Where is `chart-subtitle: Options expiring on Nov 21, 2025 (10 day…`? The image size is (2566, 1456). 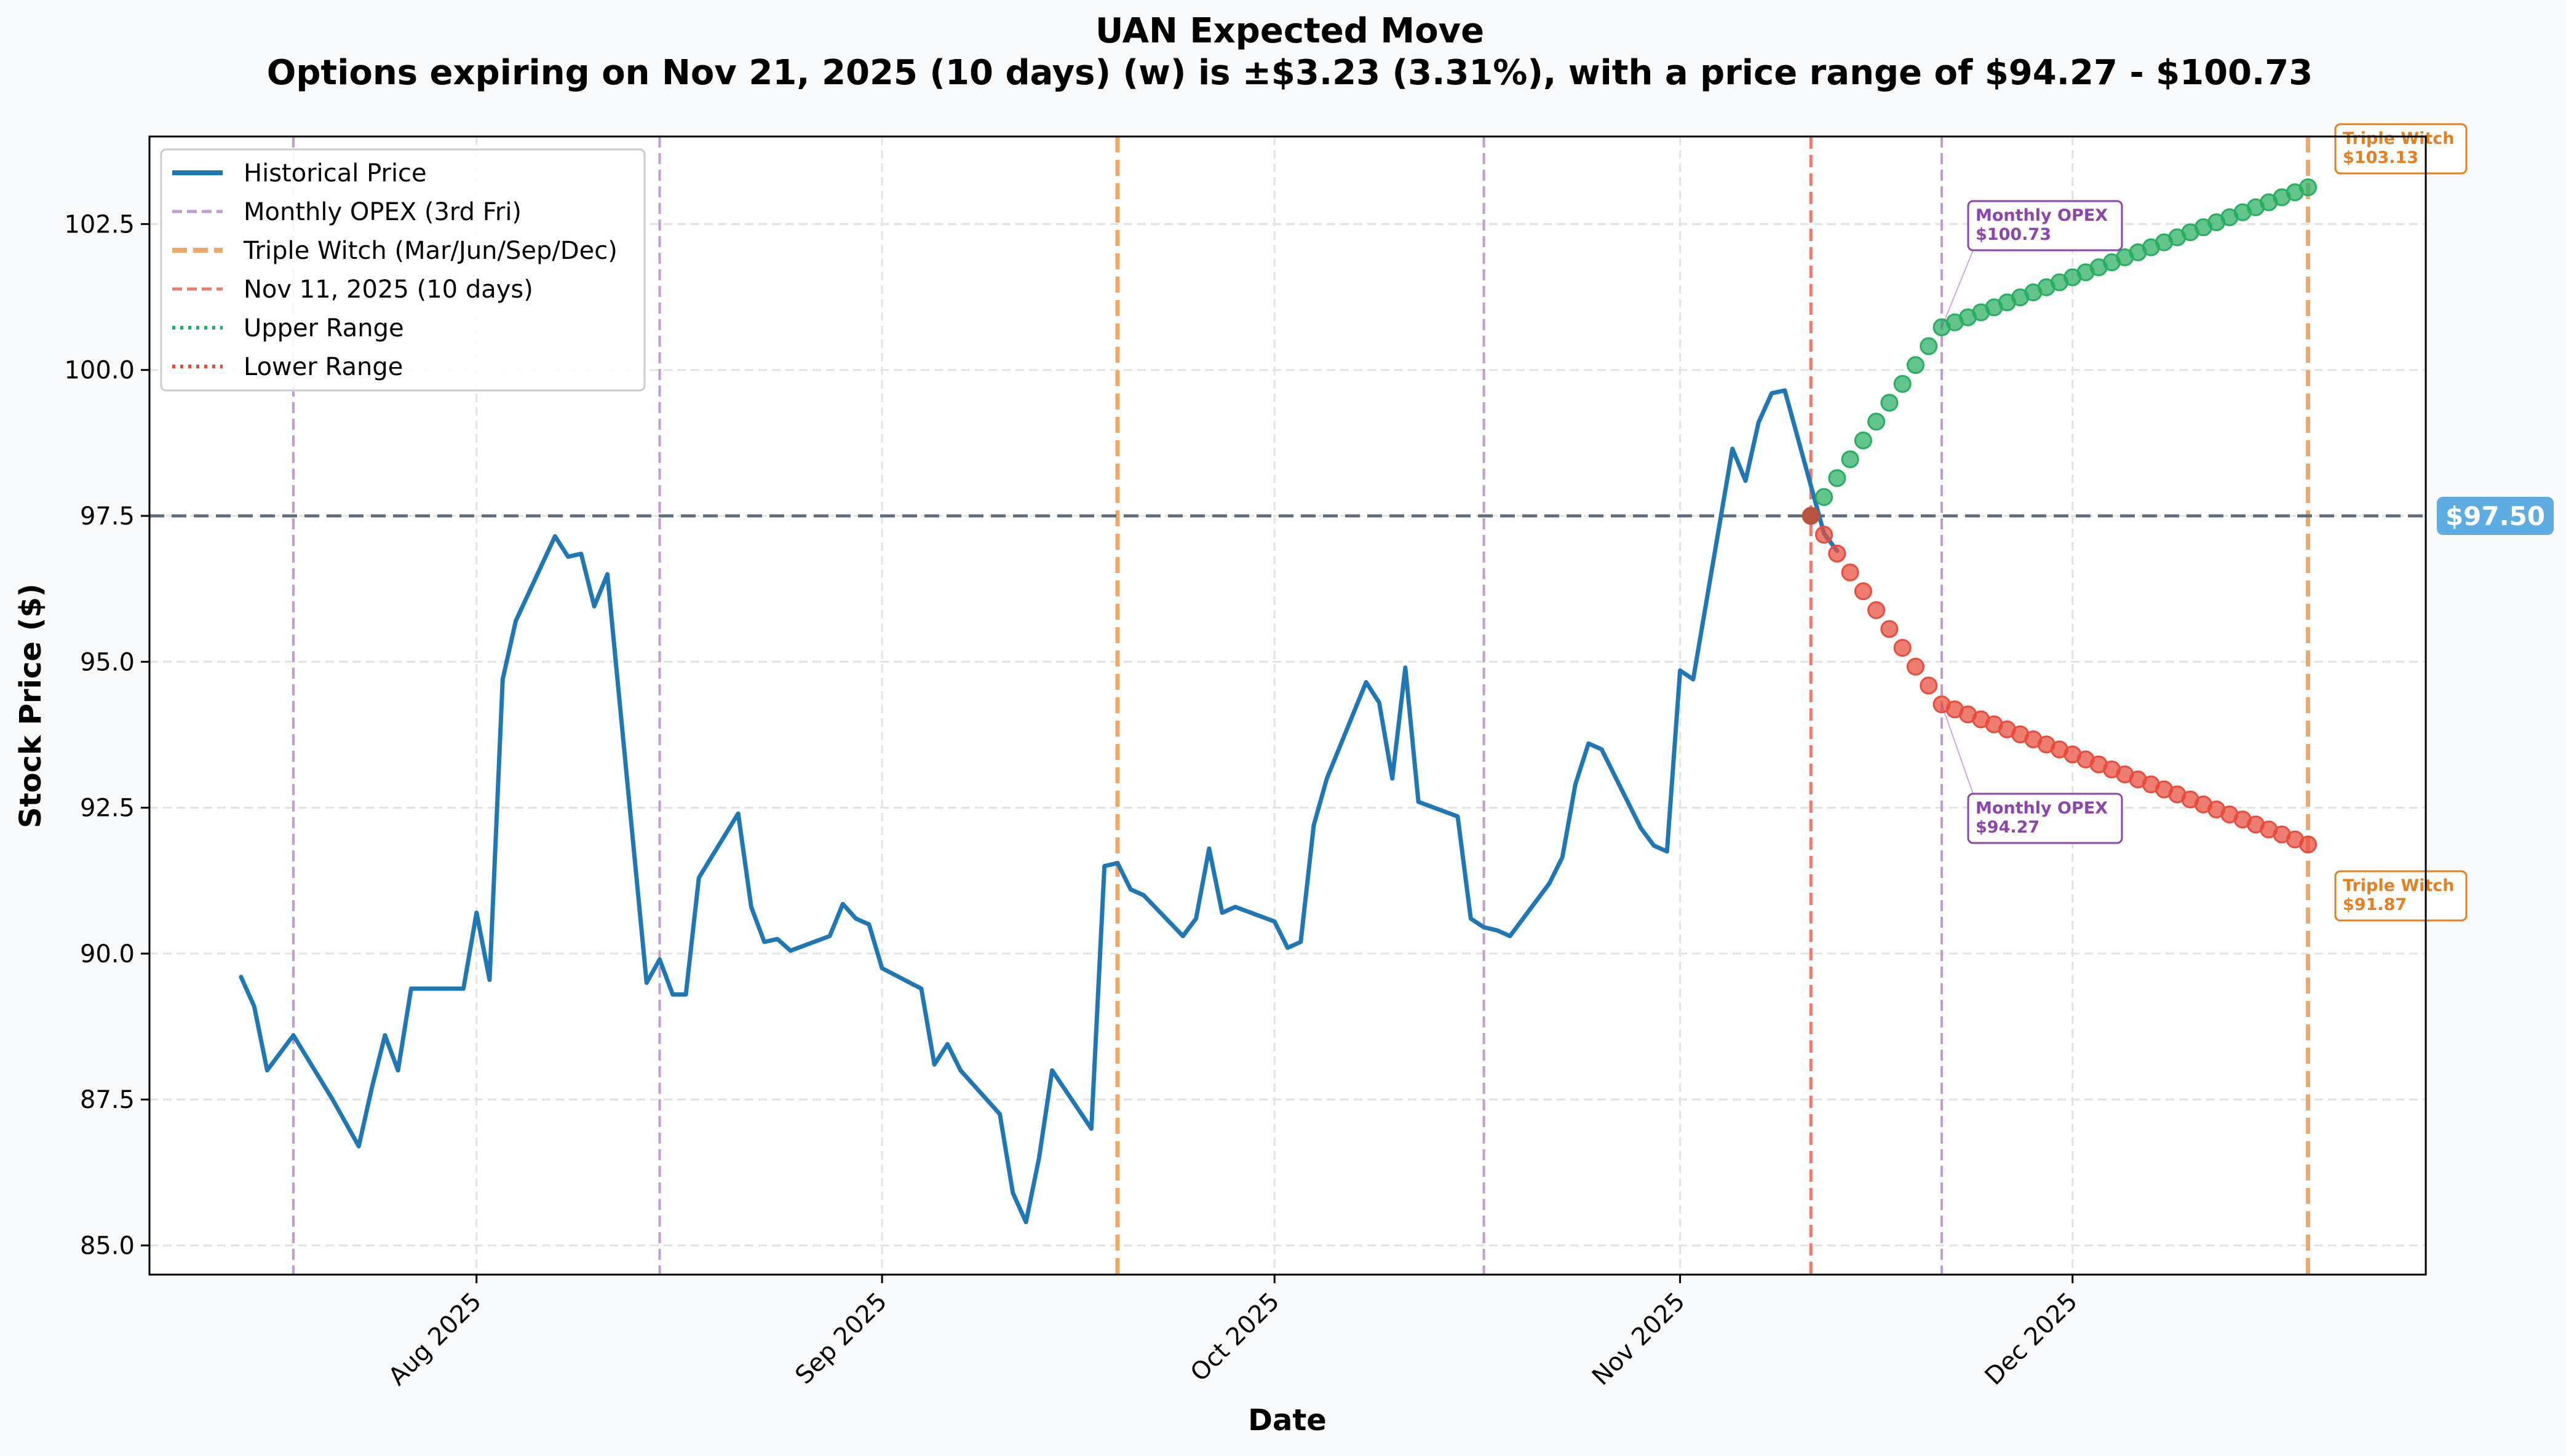
chart-subtitle: Options expiring on Nov 21, 2025 (10 day… is located at coordinates (1290, 73).